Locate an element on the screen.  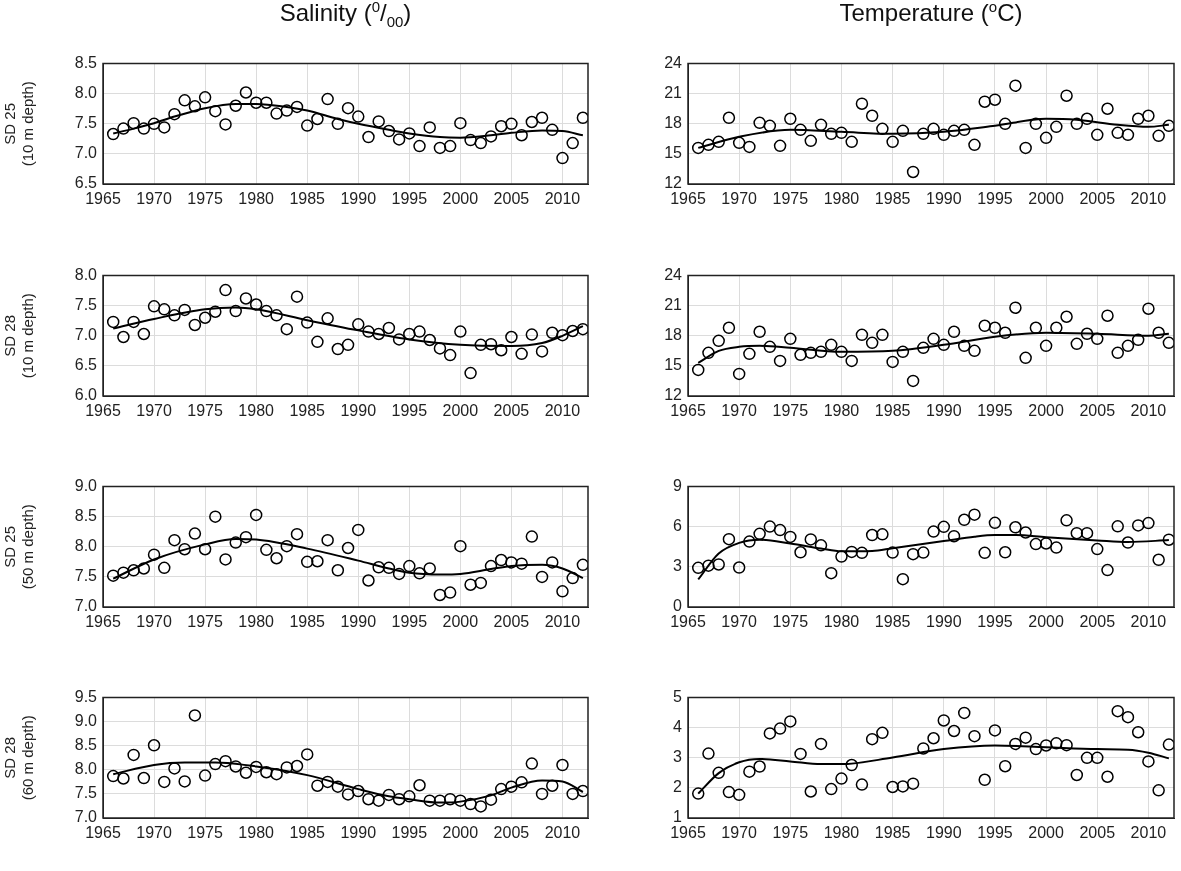
y-tick-label: 9.0 is located at coordinates (86, 486).